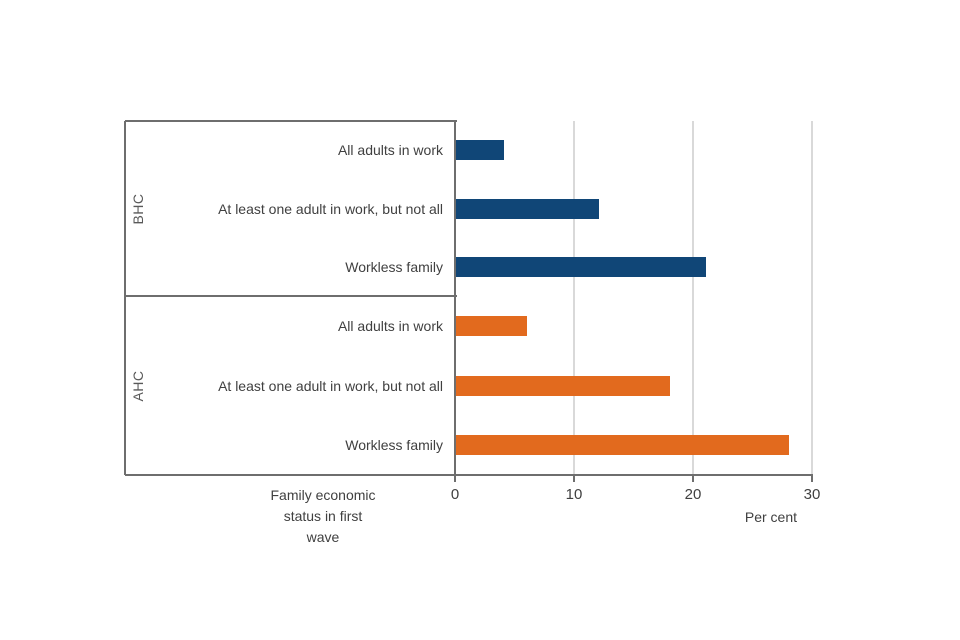 This screenshot has height=640, width=960. What do you see at coordinates (812, 494) in the screenshot?
I see `x-tick-label-30: 30` at bounding box center [812, 494].